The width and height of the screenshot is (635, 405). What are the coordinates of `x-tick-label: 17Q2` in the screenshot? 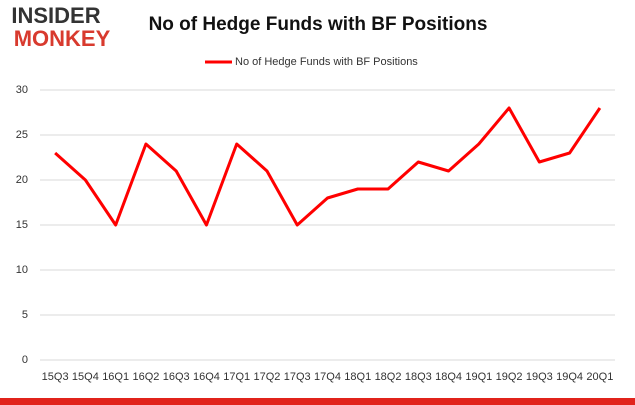 It's located at (267, 377).